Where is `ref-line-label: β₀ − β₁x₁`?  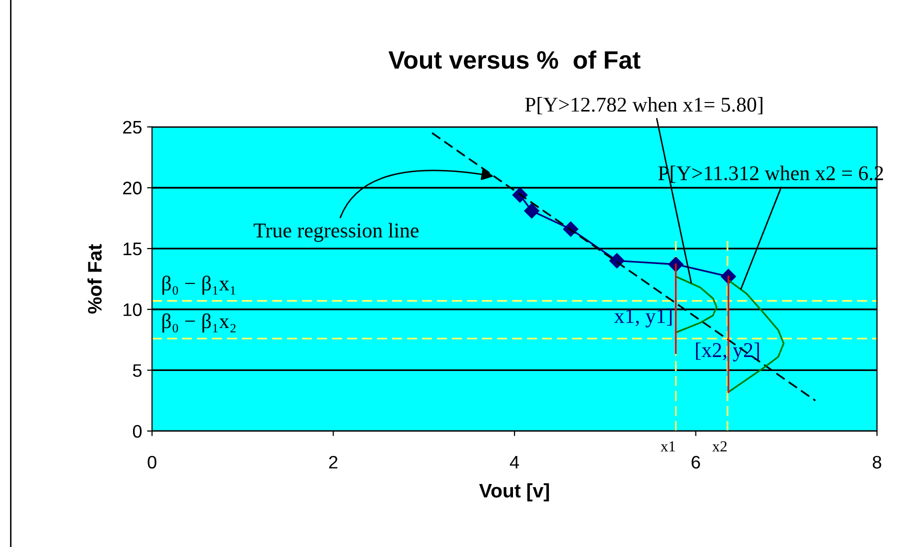
ref-line-label: β₀ − β₁x₁ is located at coordinates (199, 285).